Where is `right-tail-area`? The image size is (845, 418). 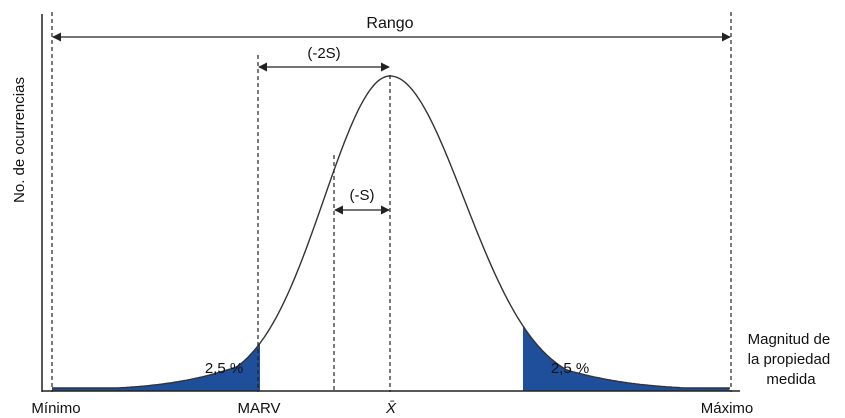 right-tail-area is located at coordinates (626, 358).